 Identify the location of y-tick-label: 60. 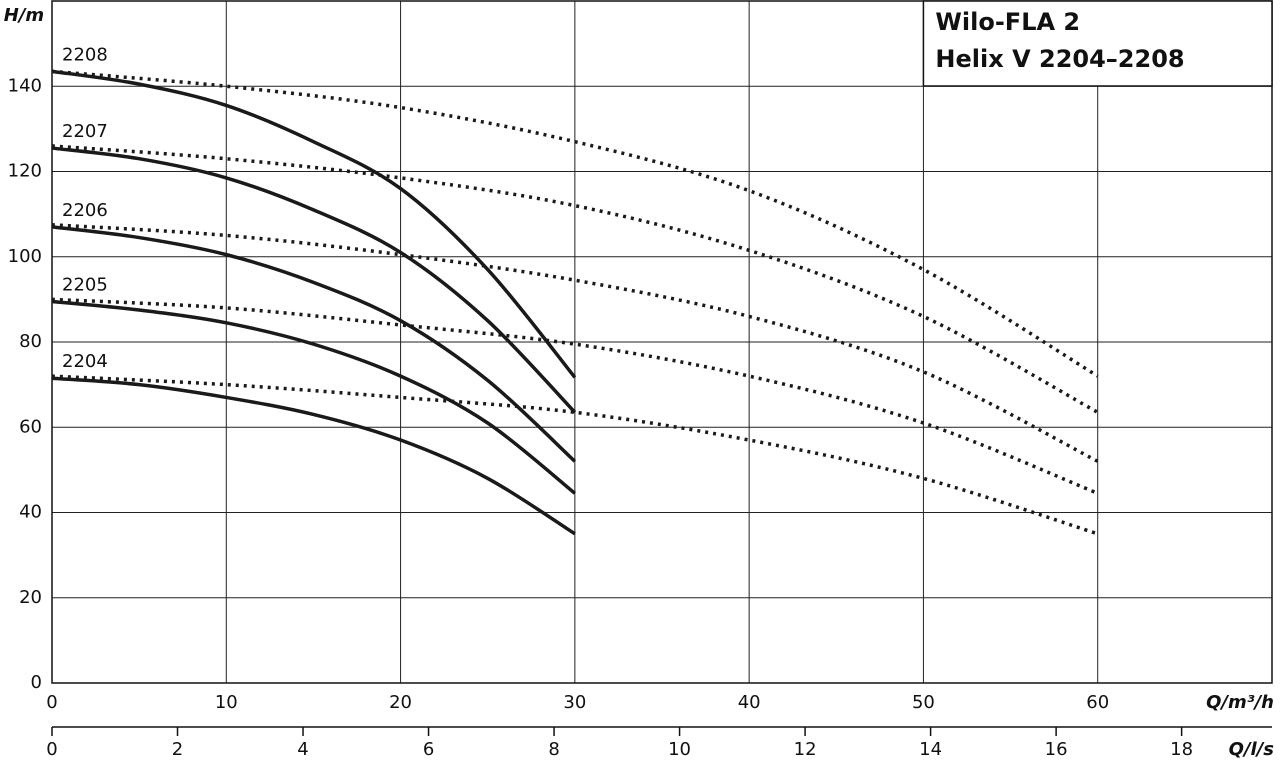
(30, 426).